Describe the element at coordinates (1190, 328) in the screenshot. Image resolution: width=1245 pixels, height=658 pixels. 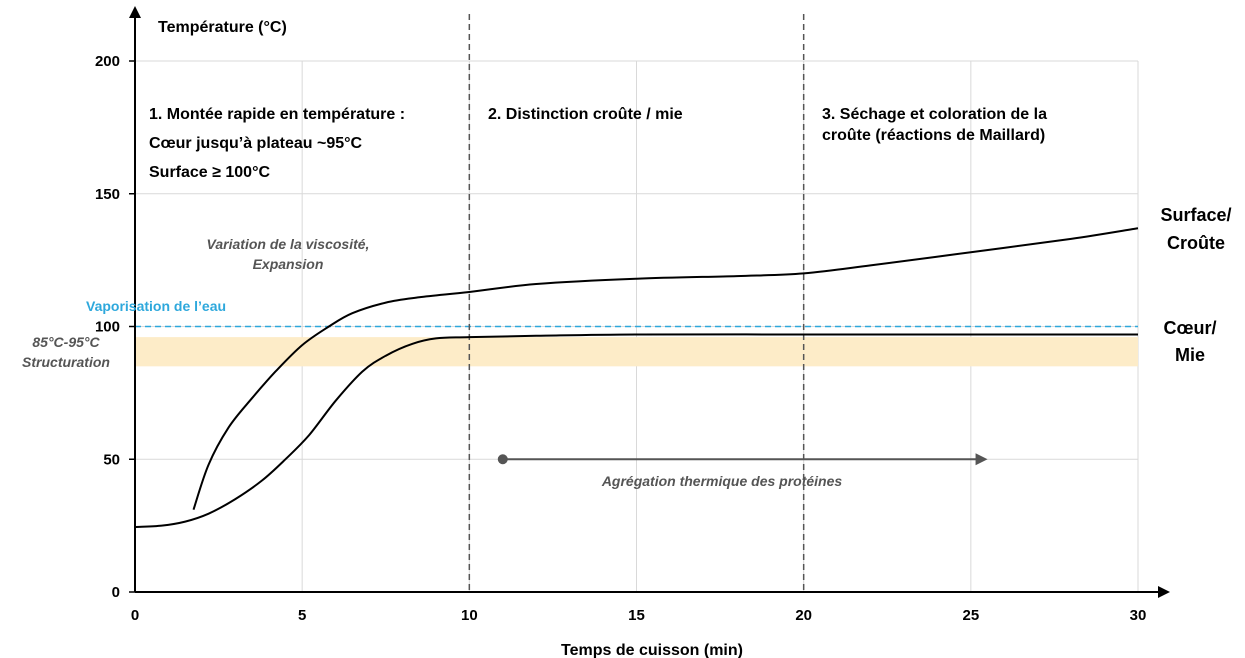
I see `series-label-coeur-1: Cœur/` at that location.